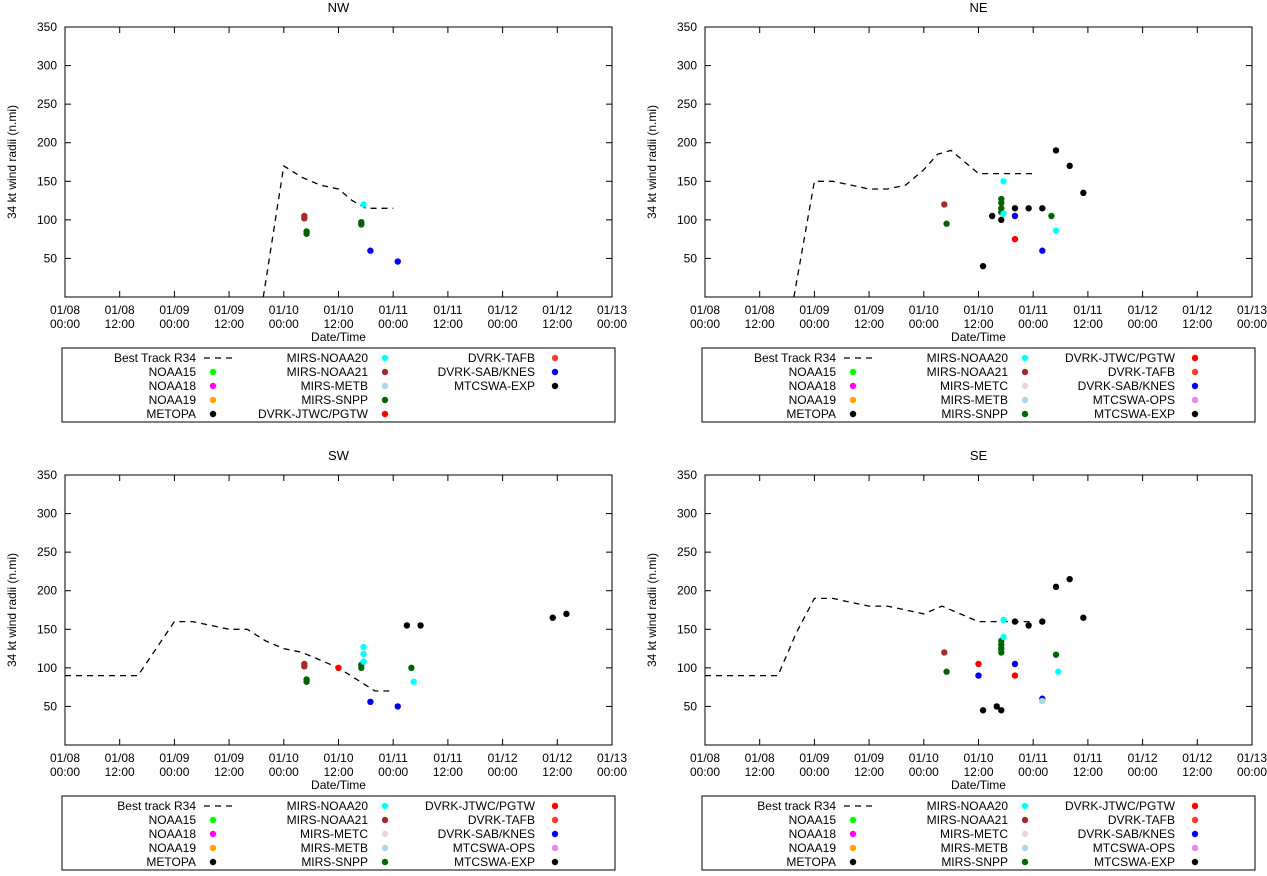 This screenshot has height=876, width=1267. I want to click on data-point-dvrk-tafb, so click(1015, 239).